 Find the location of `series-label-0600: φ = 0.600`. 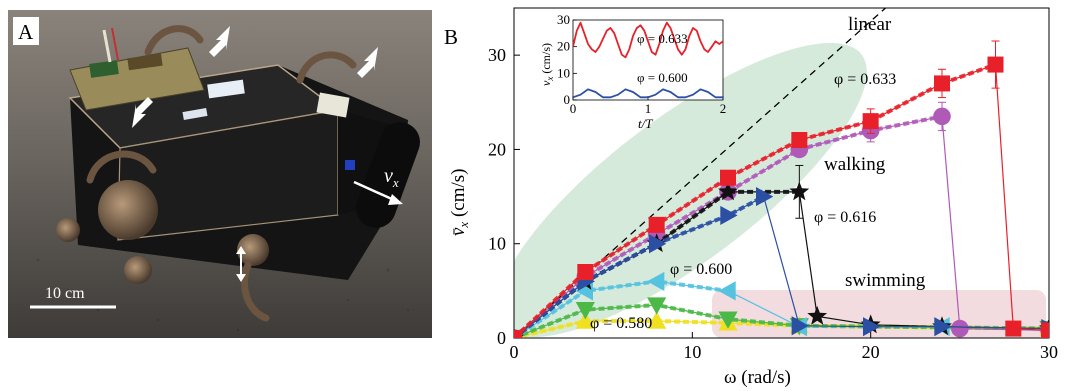

series-label-0600: φ = 0.600 is located at coordinates (701, 269).